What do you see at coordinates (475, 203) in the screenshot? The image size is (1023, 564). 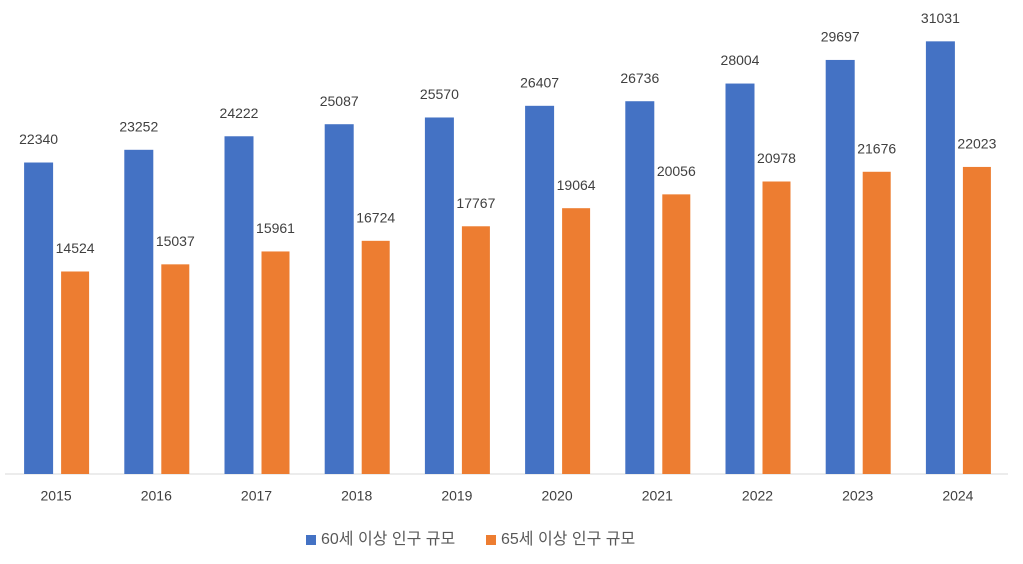 I see `data-label: 17767` at bounding box center [475, 203].